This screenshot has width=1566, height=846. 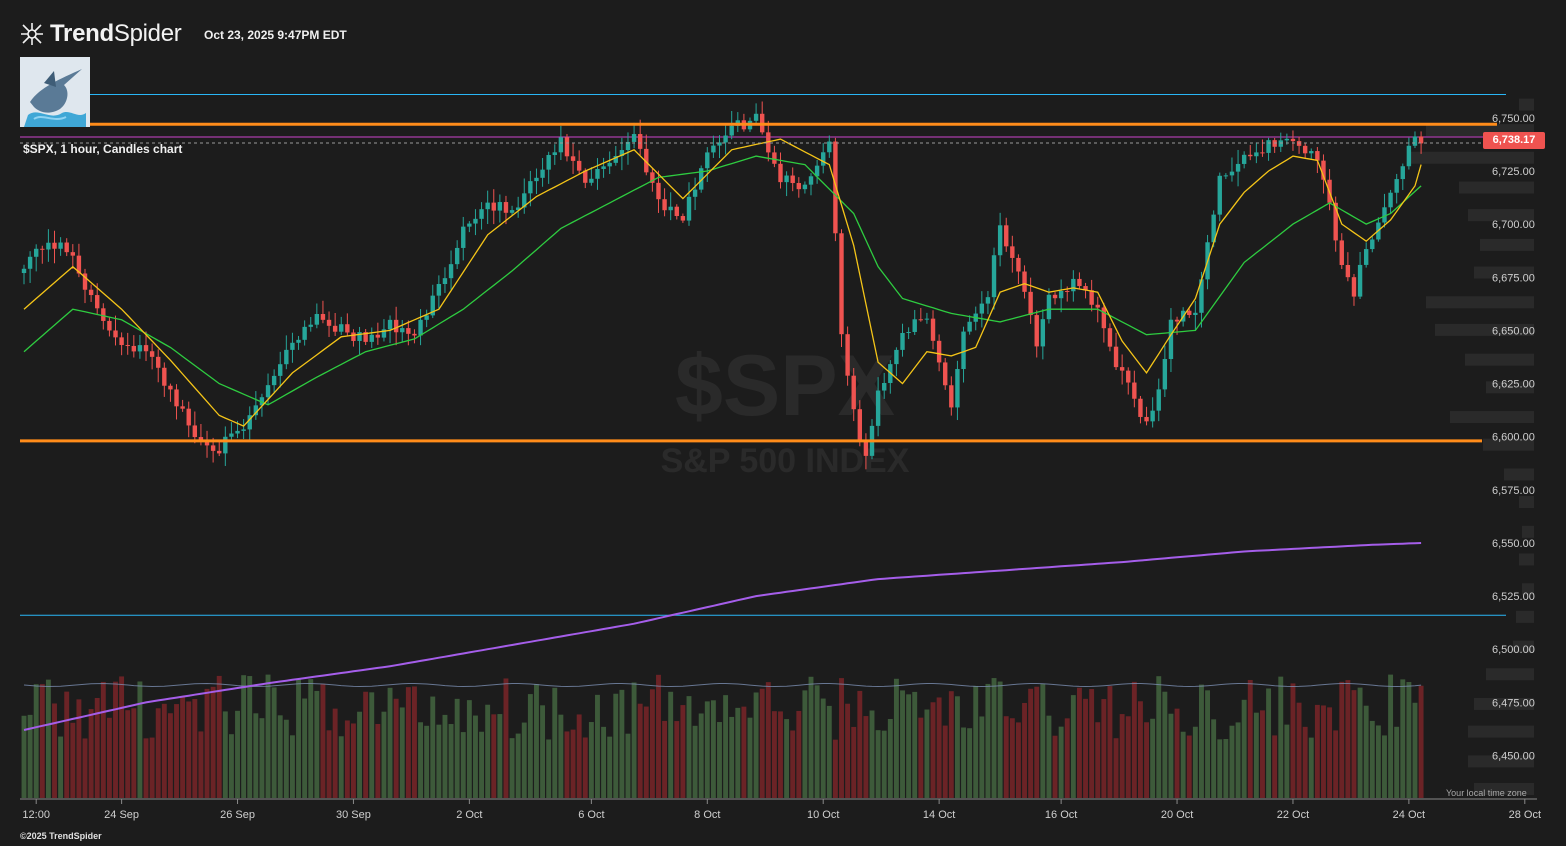 What do you see at coordinates (101, 34) in the screenshot?
I see `brand-logo: TrendSpider` at bounding box center [101, 34].